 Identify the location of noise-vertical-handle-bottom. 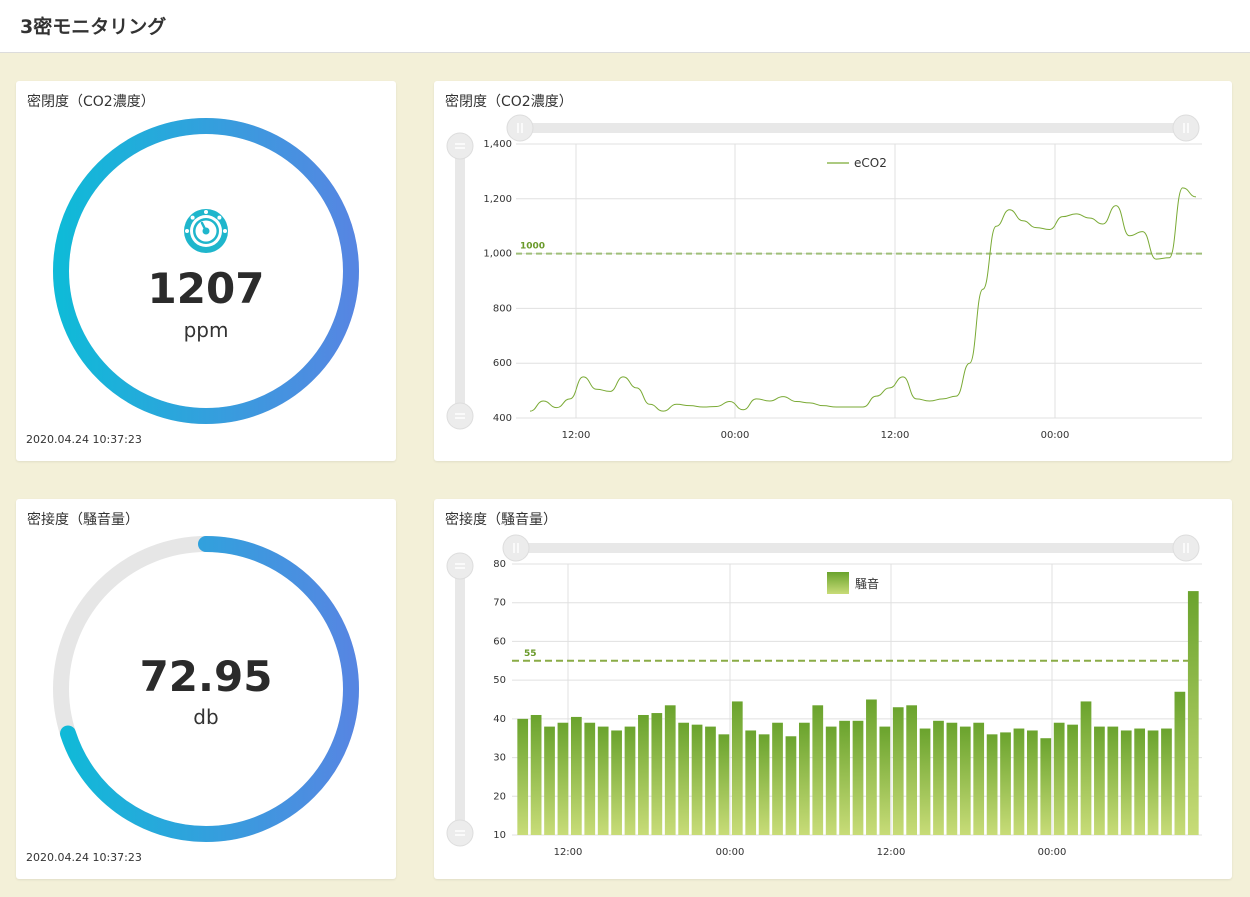
(460, 833).